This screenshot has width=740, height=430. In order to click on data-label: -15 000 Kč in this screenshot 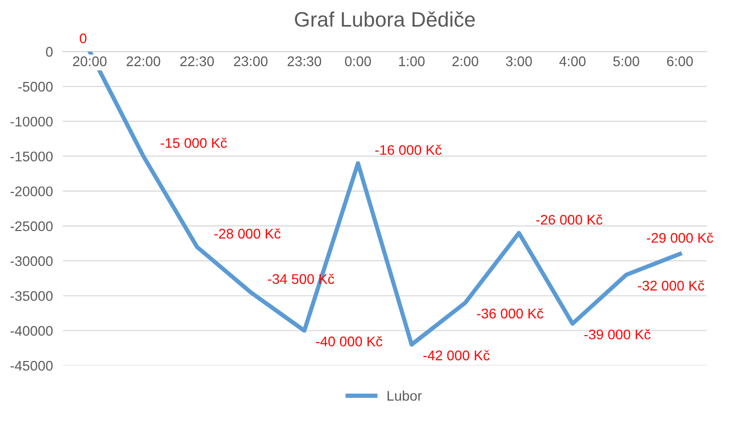, I will do `click(193, 143)`.